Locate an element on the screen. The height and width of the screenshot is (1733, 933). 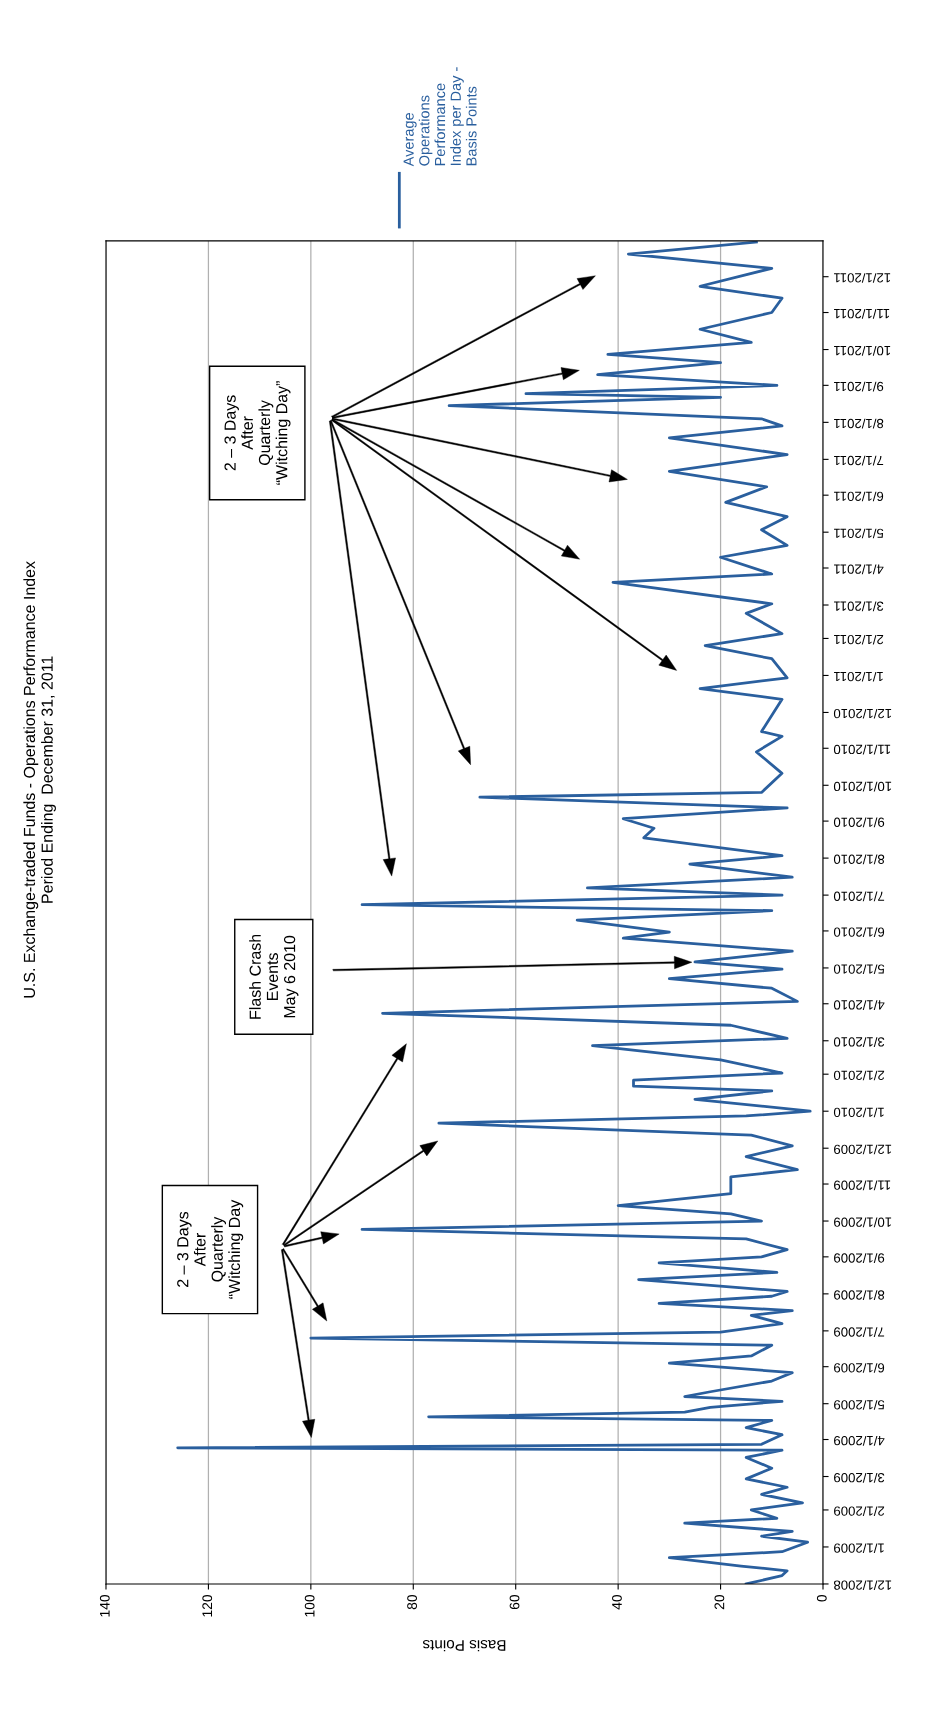
annotation: Flash Crash Events May 6 2010 is located at coordinates (274, 976).